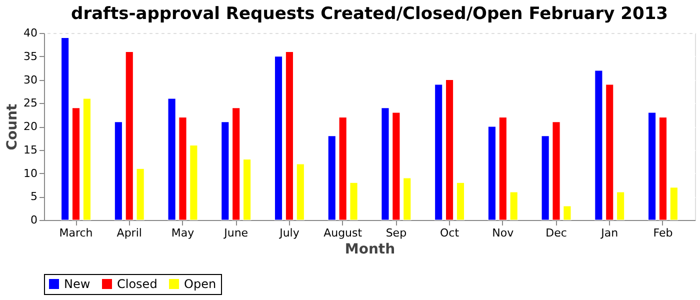  What do you see at coordinates (129, 233) in the screenshot?
I see `x-tick-label: April` at bounding box center [129, 233].